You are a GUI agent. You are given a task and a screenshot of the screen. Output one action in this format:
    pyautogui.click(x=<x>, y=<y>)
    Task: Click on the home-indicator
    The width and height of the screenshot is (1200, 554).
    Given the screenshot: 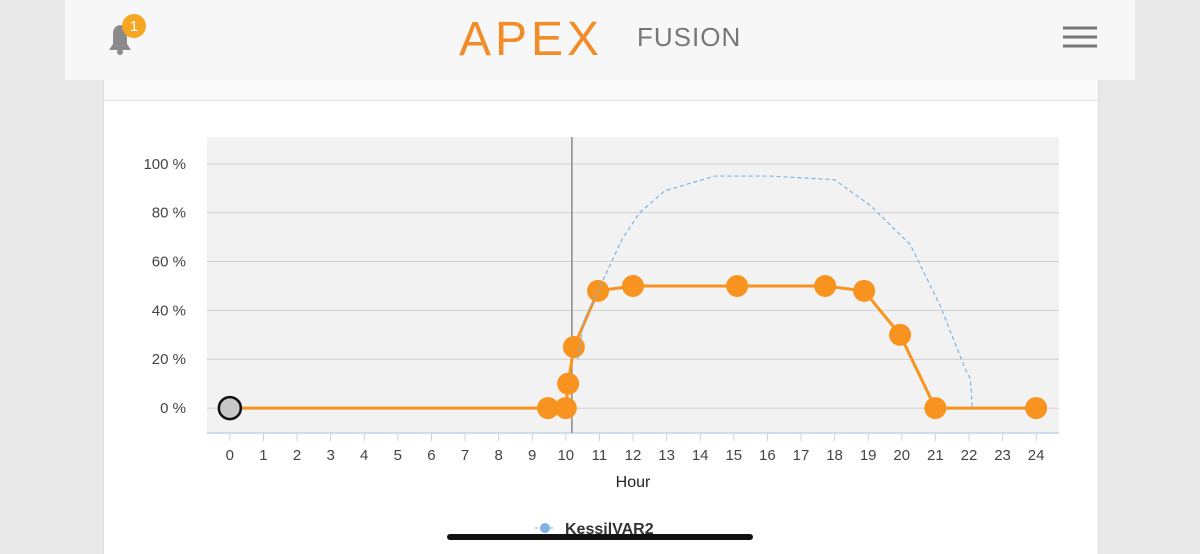 What is the action you would take?
    pyautogui.click(x=600, y=537)
    